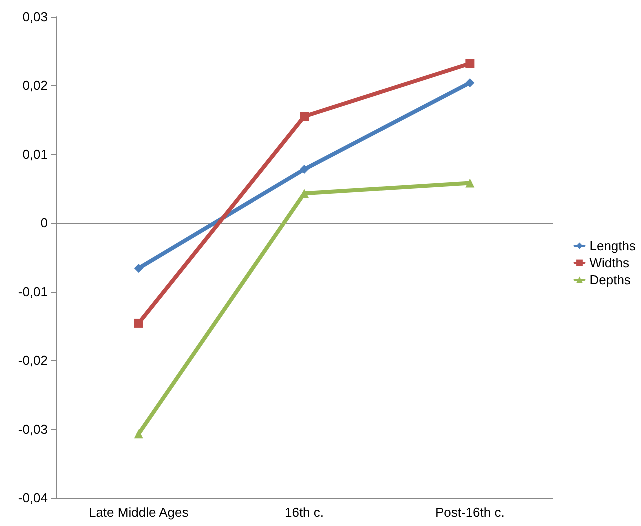 The width and height of the screenshot is (641, 526). I want to click on legend-label: Widths, so click(610, 263).